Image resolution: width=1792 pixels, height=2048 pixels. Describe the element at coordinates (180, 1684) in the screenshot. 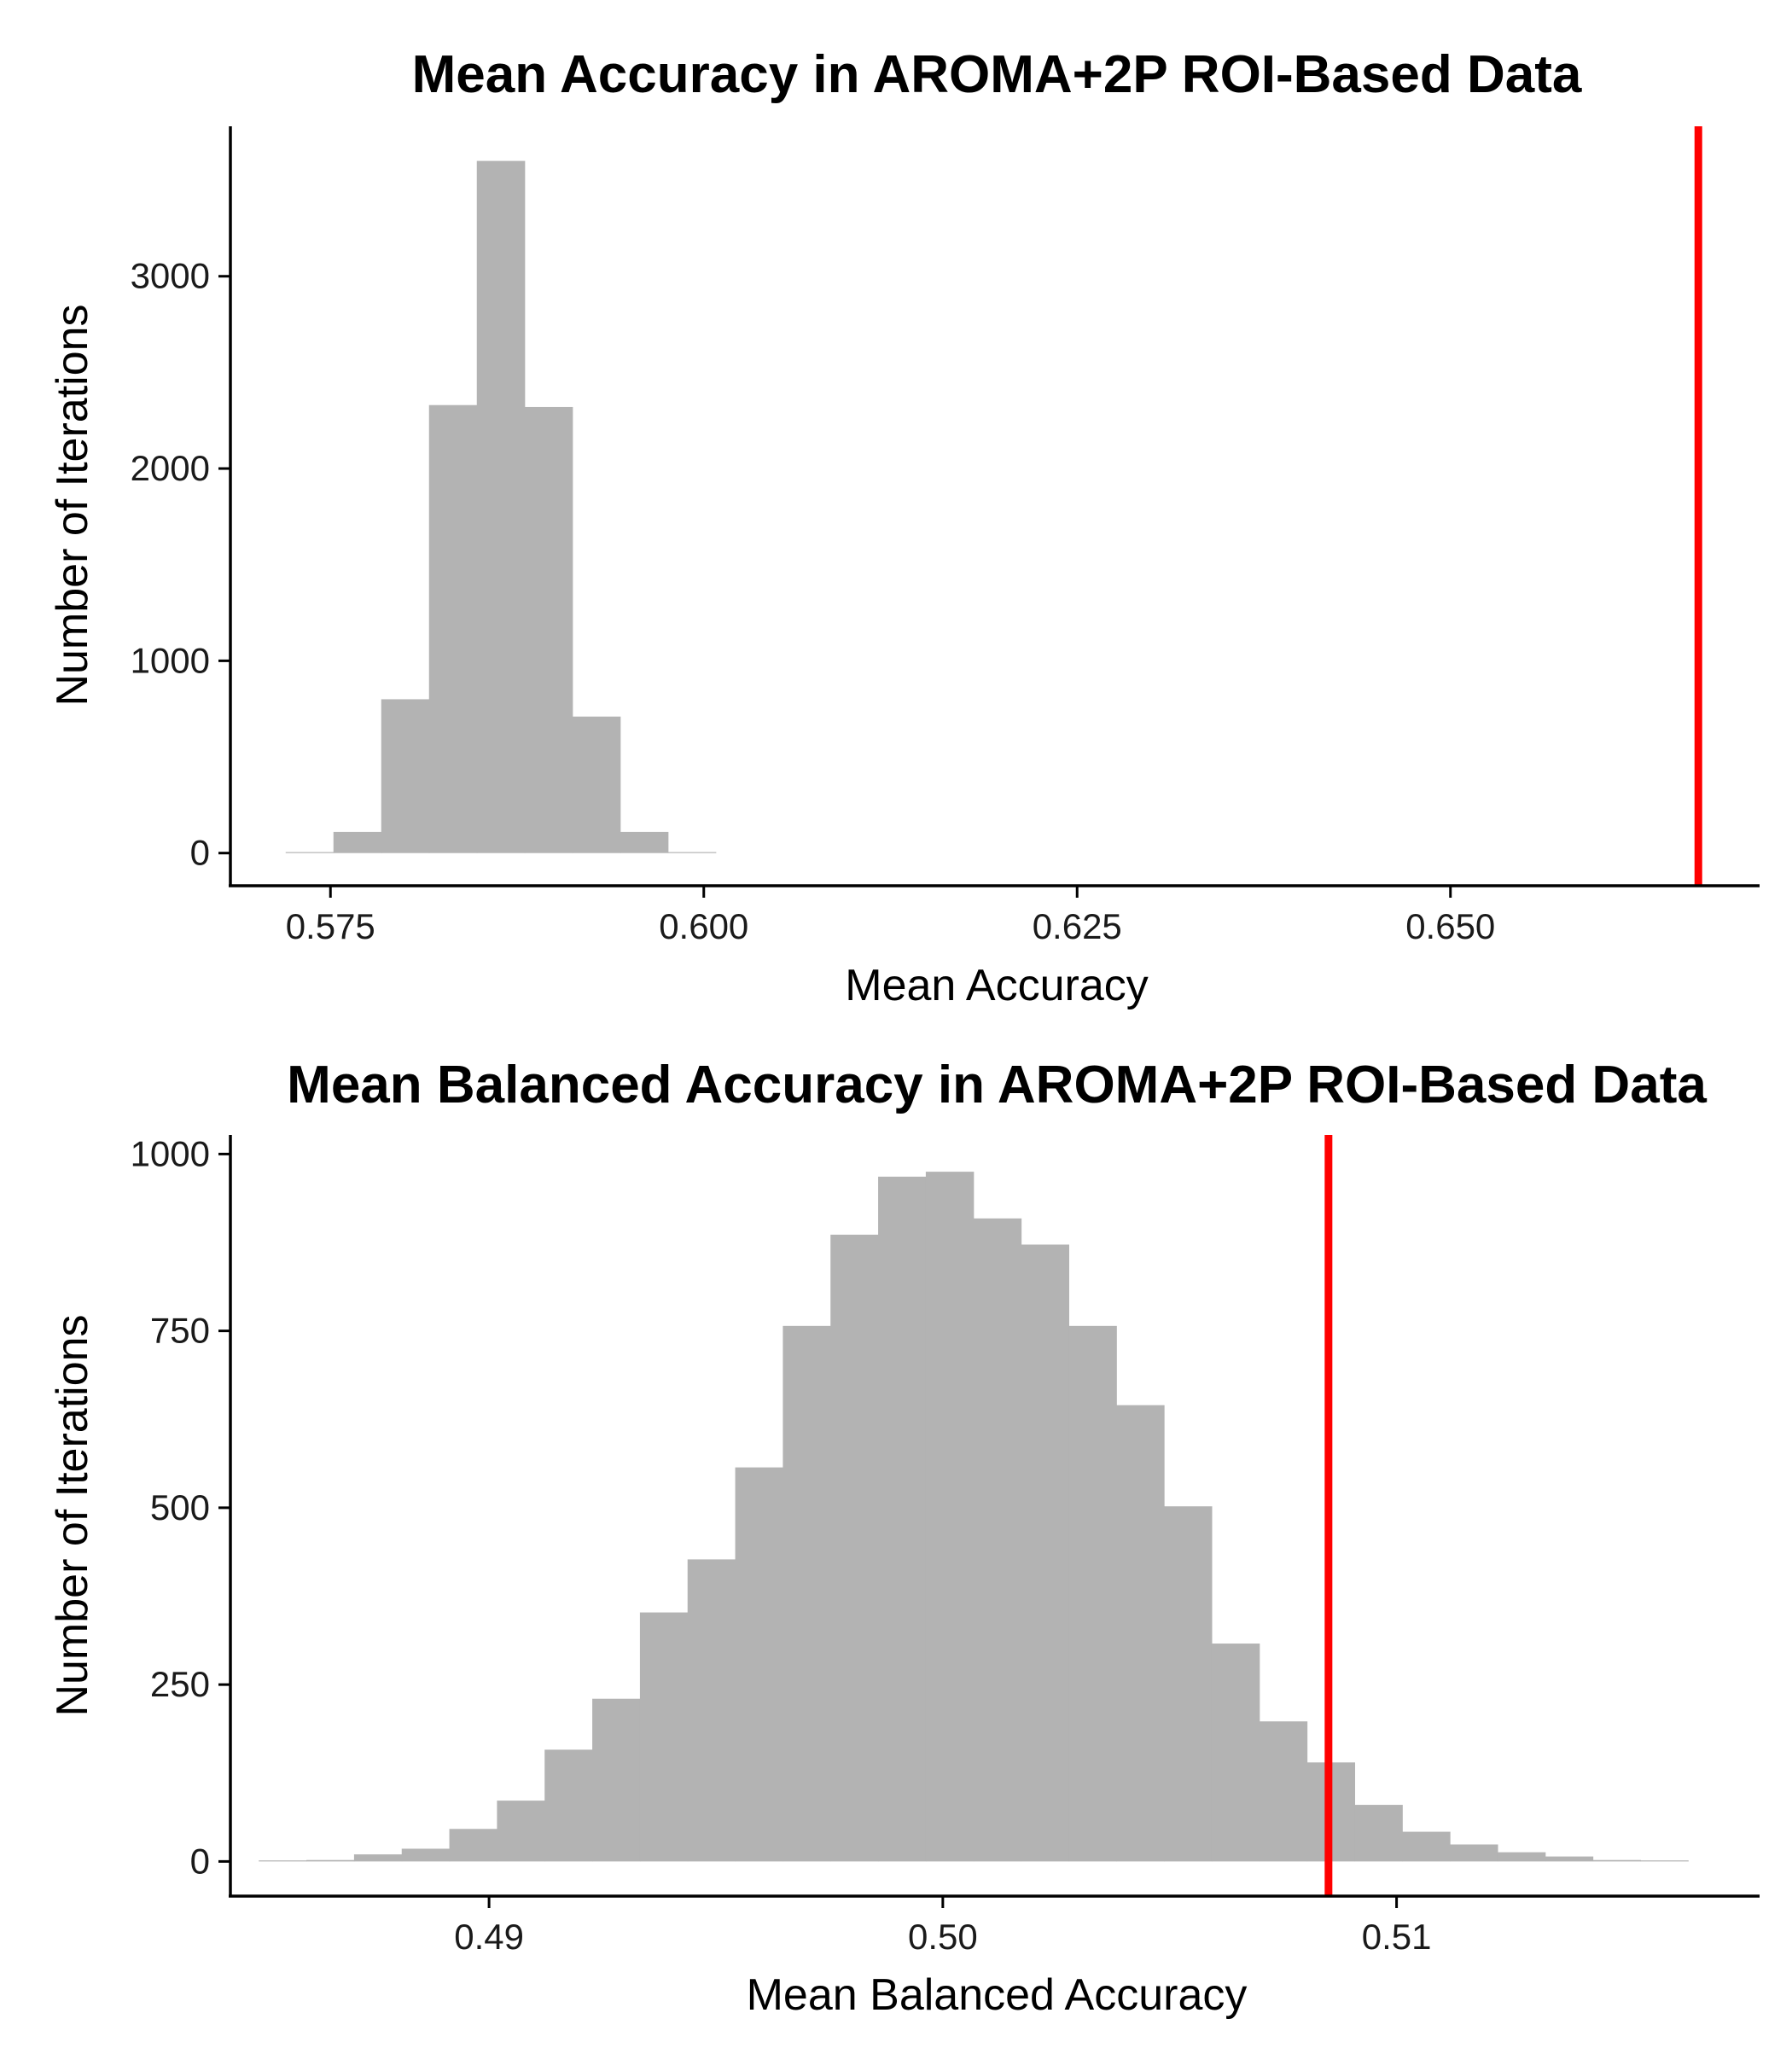

I see `y-tick-label: 250` at that location.